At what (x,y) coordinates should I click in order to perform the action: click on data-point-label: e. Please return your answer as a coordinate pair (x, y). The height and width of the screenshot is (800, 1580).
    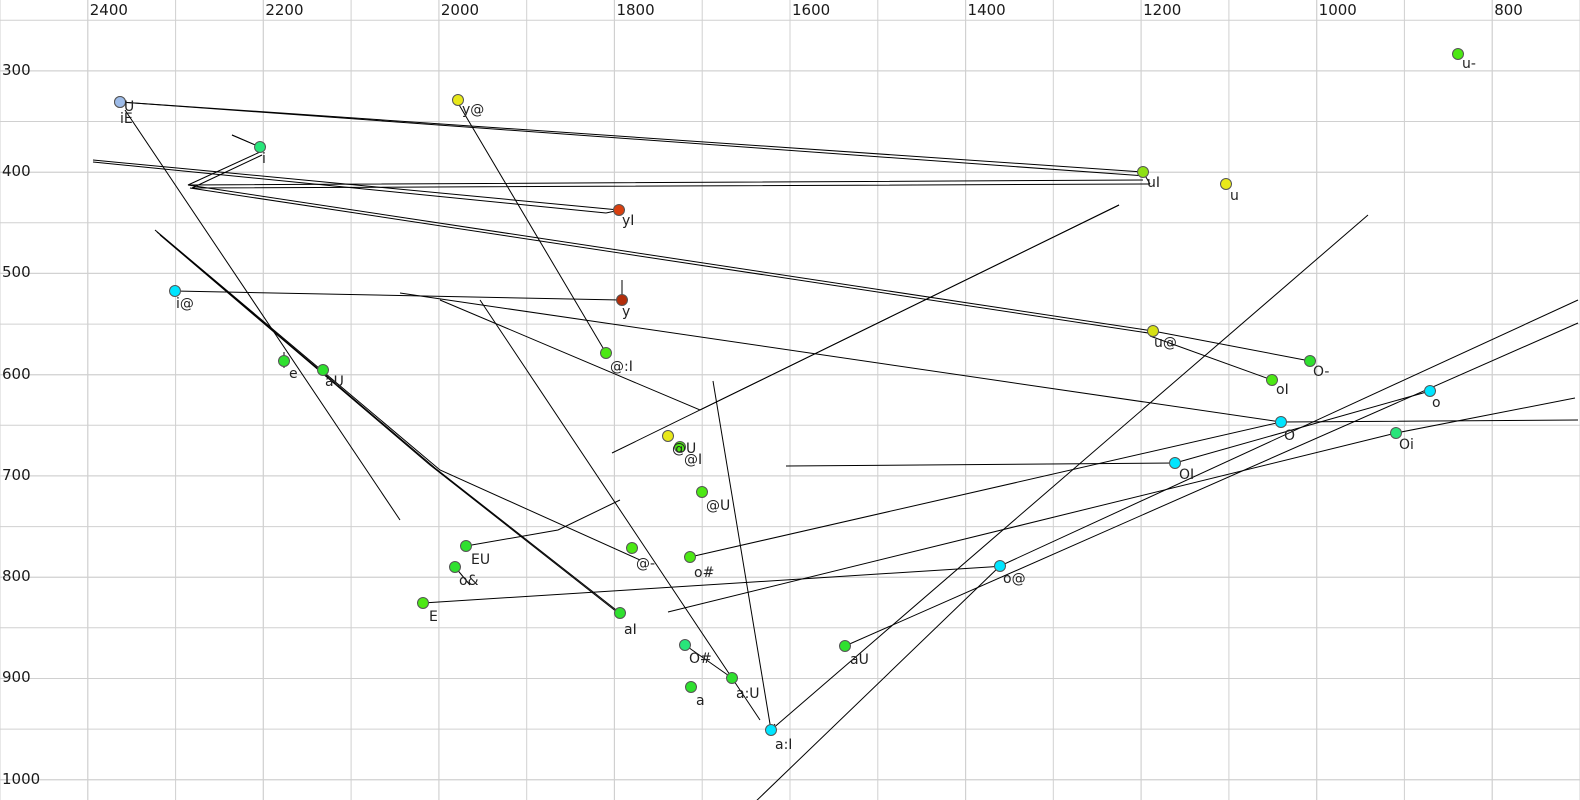
    Looking at the image, I should click on (293, 374).